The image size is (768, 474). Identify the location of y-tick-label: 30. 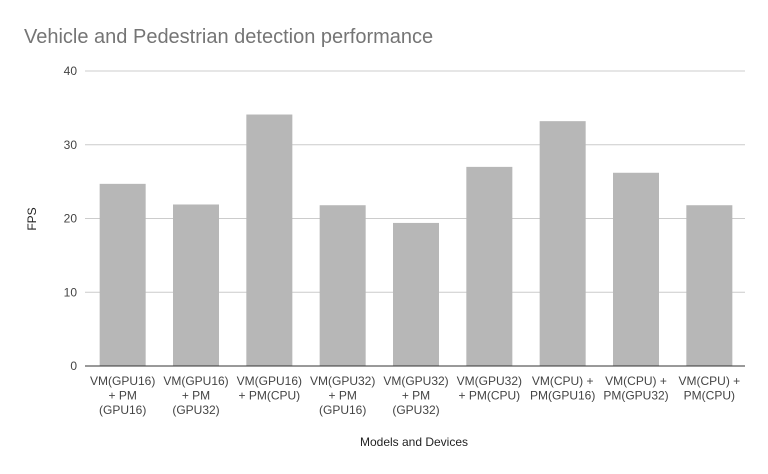
(71, 145).